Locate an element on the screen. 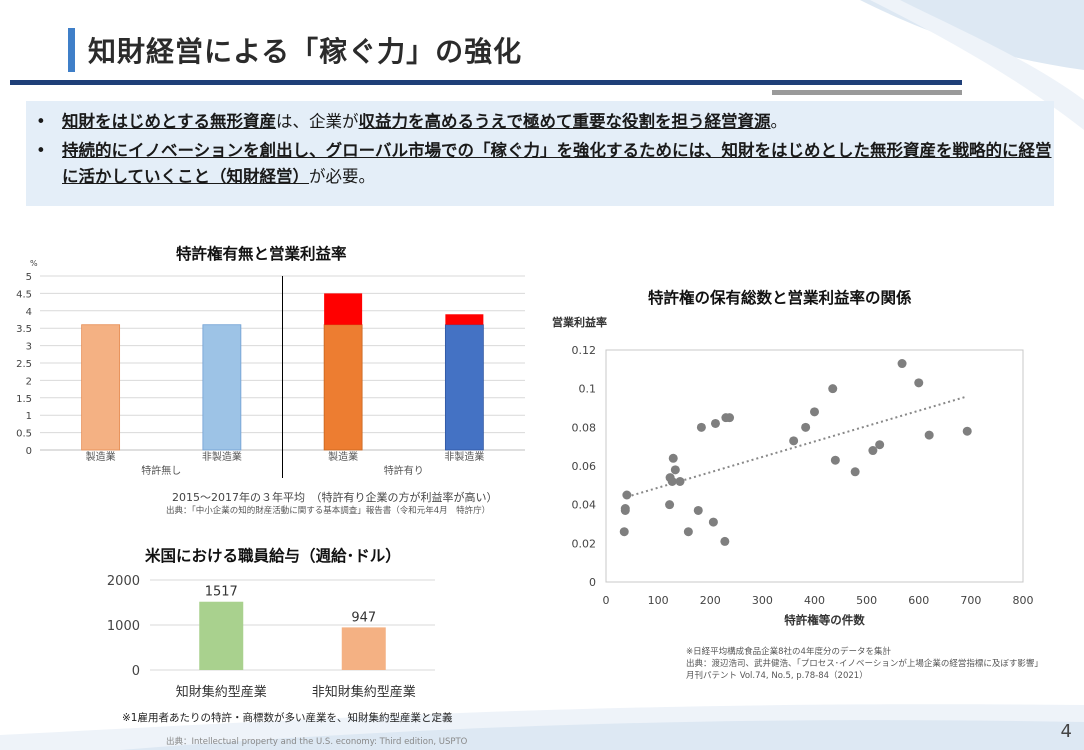  chart3-xlabel: 特許権等の件数 is located at coordinates (824, 620).